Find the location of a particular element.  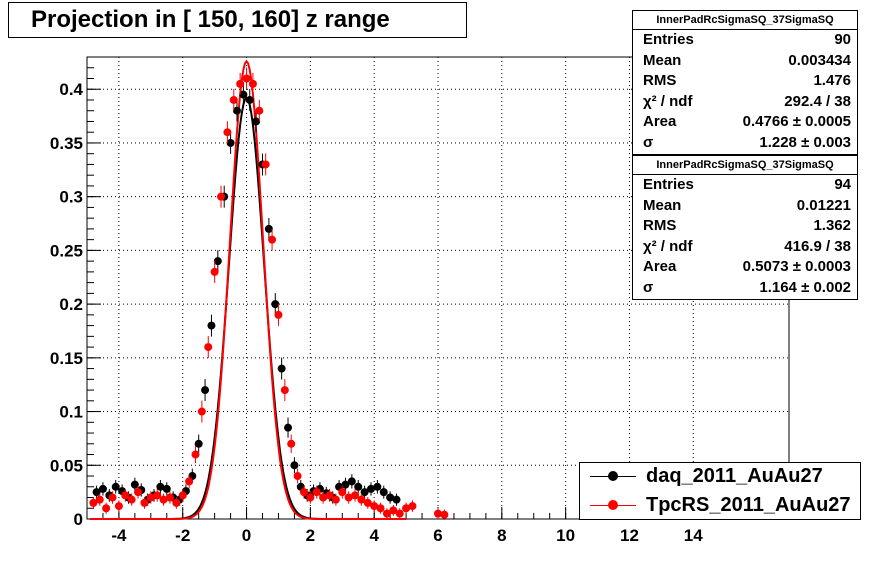

legend-entry-tpcrs: TpcRS_2011_AuAu27 is located at coordinates (720, 506).